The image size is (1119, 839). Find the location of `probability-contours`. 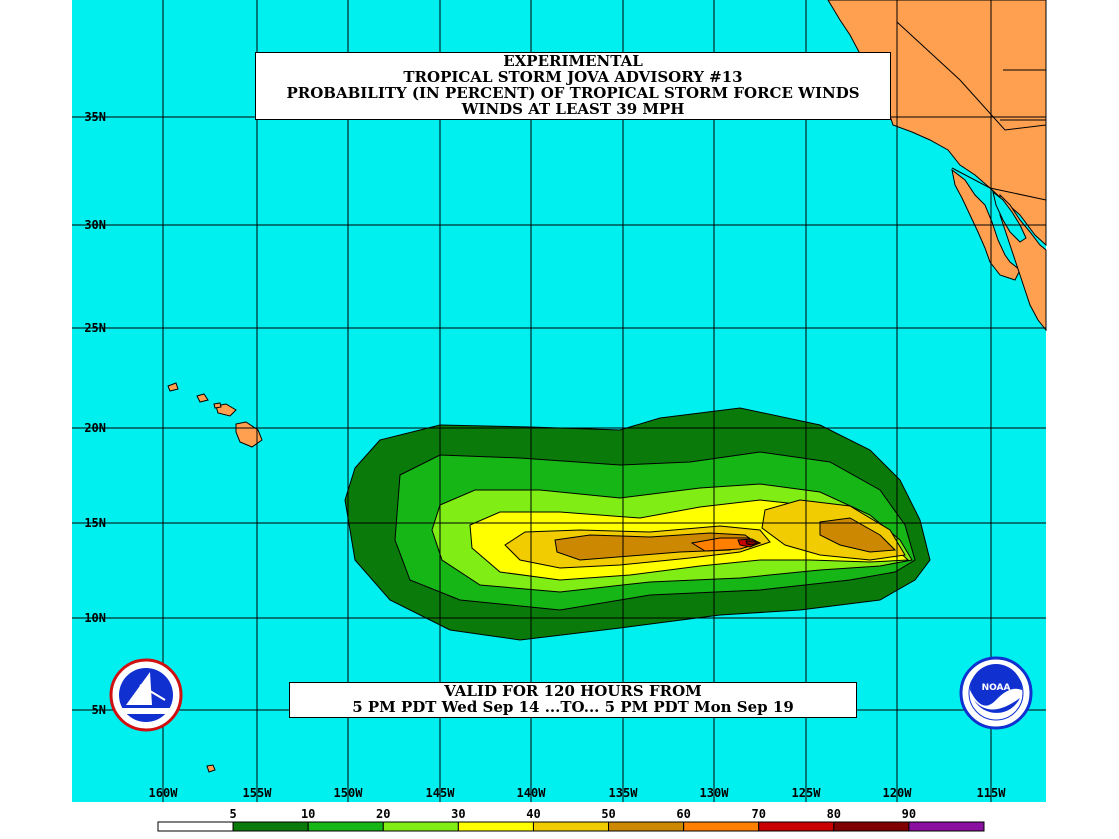

probability-contours is located at coordinates (637, 524).